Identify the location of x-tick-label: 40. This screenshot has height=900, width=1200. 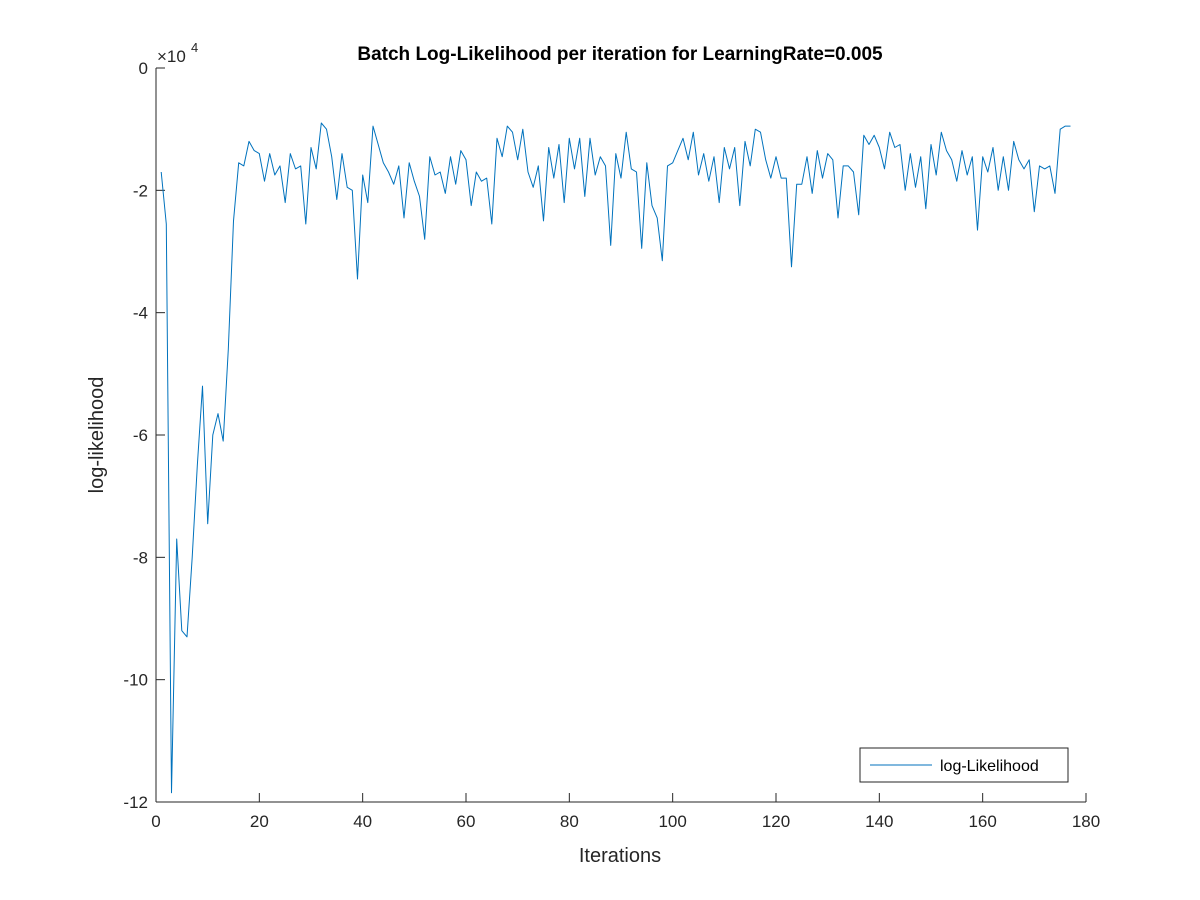
(362, 821).